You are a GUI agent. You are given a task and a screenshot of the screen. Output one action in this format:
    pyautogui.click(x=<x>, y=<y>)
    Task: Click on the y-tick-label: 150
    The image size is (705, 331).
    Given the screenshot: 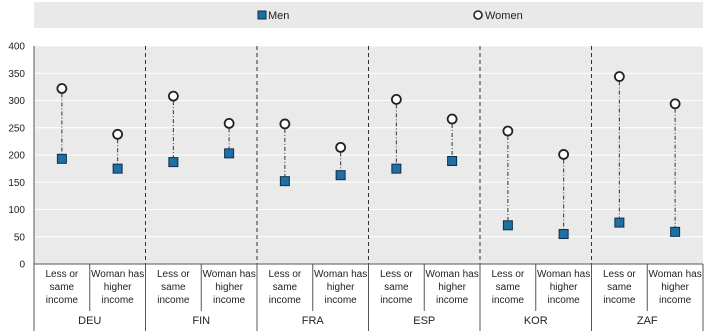 What is the action you would take?
    pyautogui.click(x=16, y=183)
    